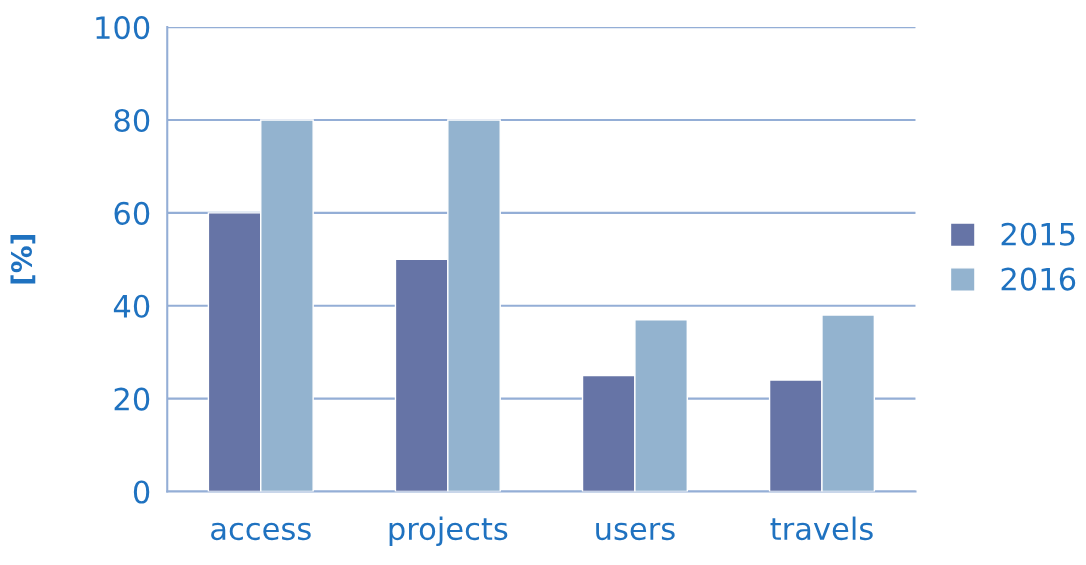 This screenshot has width=1086, height=565. What do you see at coordinates (141, 492) in the screenshot?
I see `y-tick-label: 0` at bounding box center [141, 492].